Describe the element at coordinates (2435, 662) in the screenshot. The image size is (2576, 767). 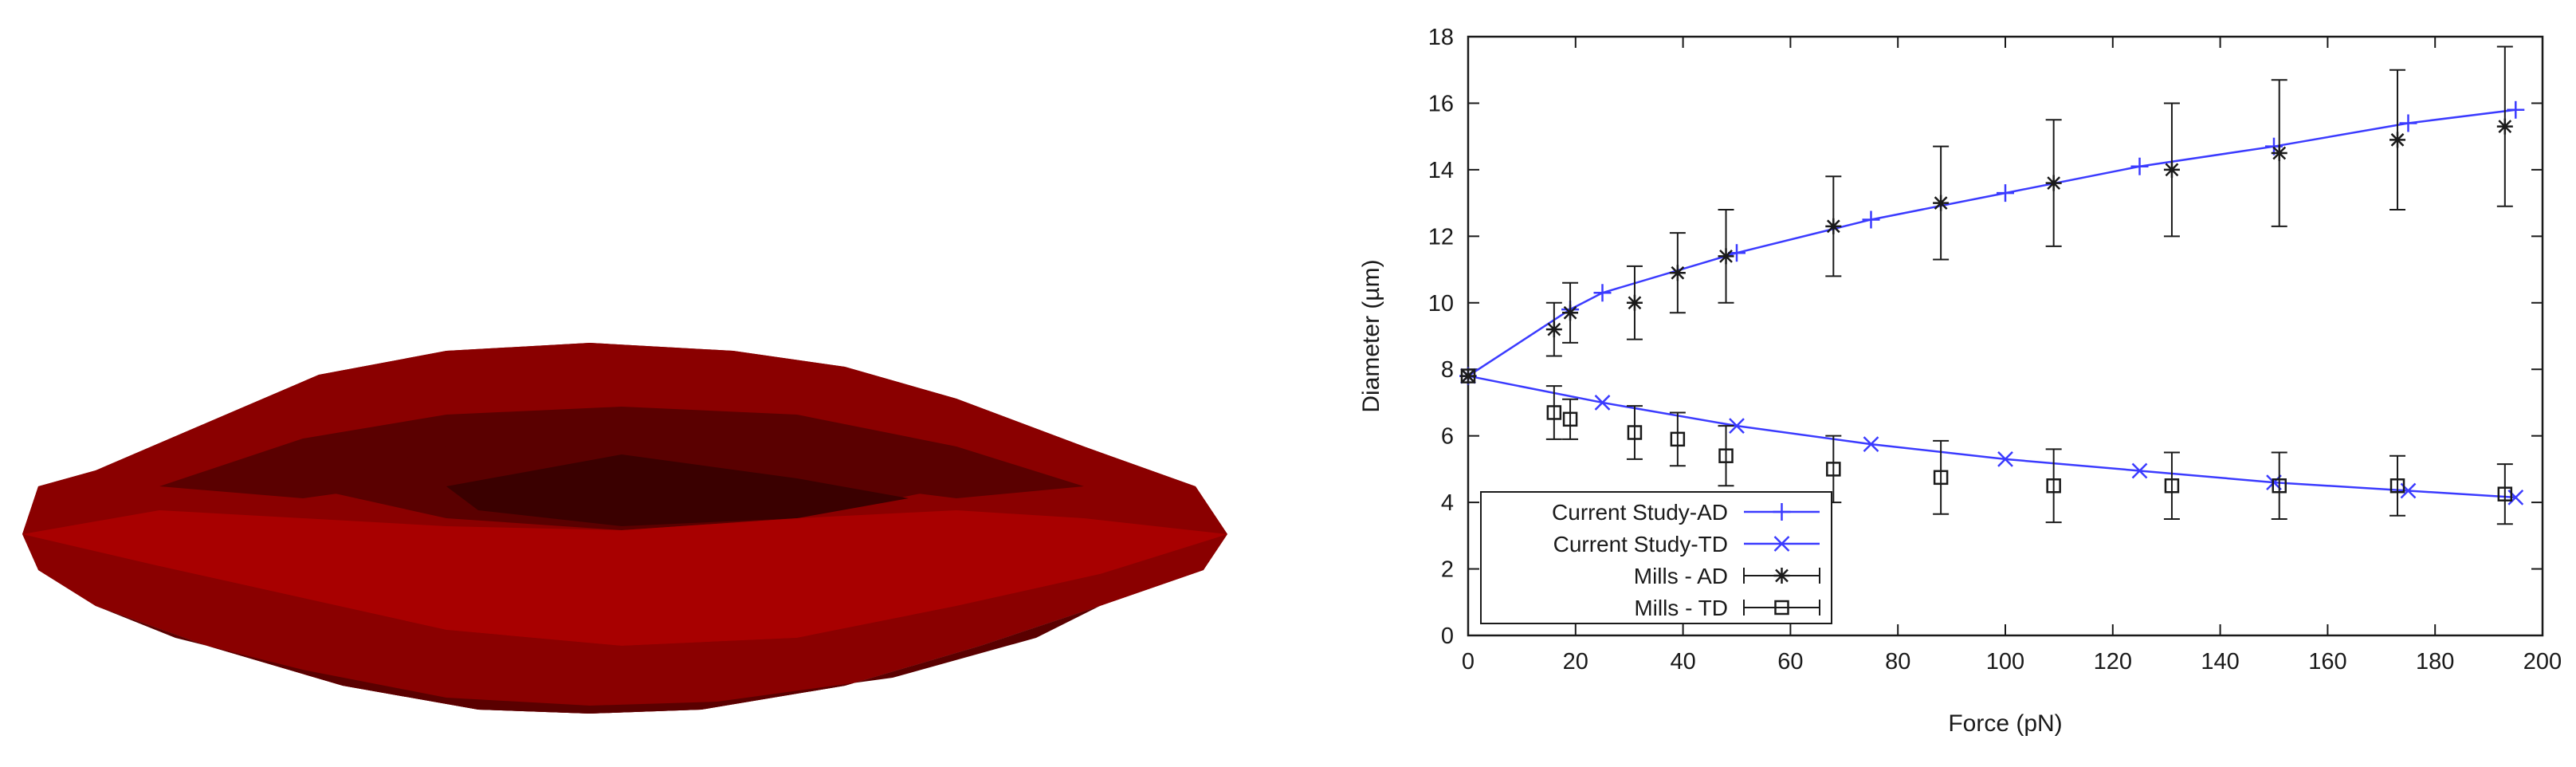
I see `x-tick-label: 180` at that location.